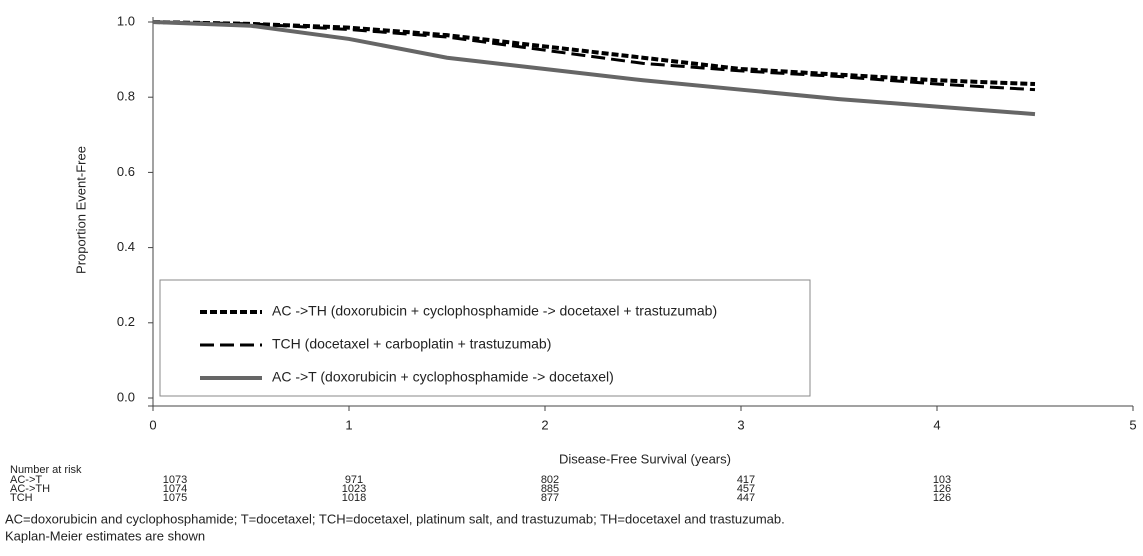  I want to click on risk-count: 103, so click(942, 480).